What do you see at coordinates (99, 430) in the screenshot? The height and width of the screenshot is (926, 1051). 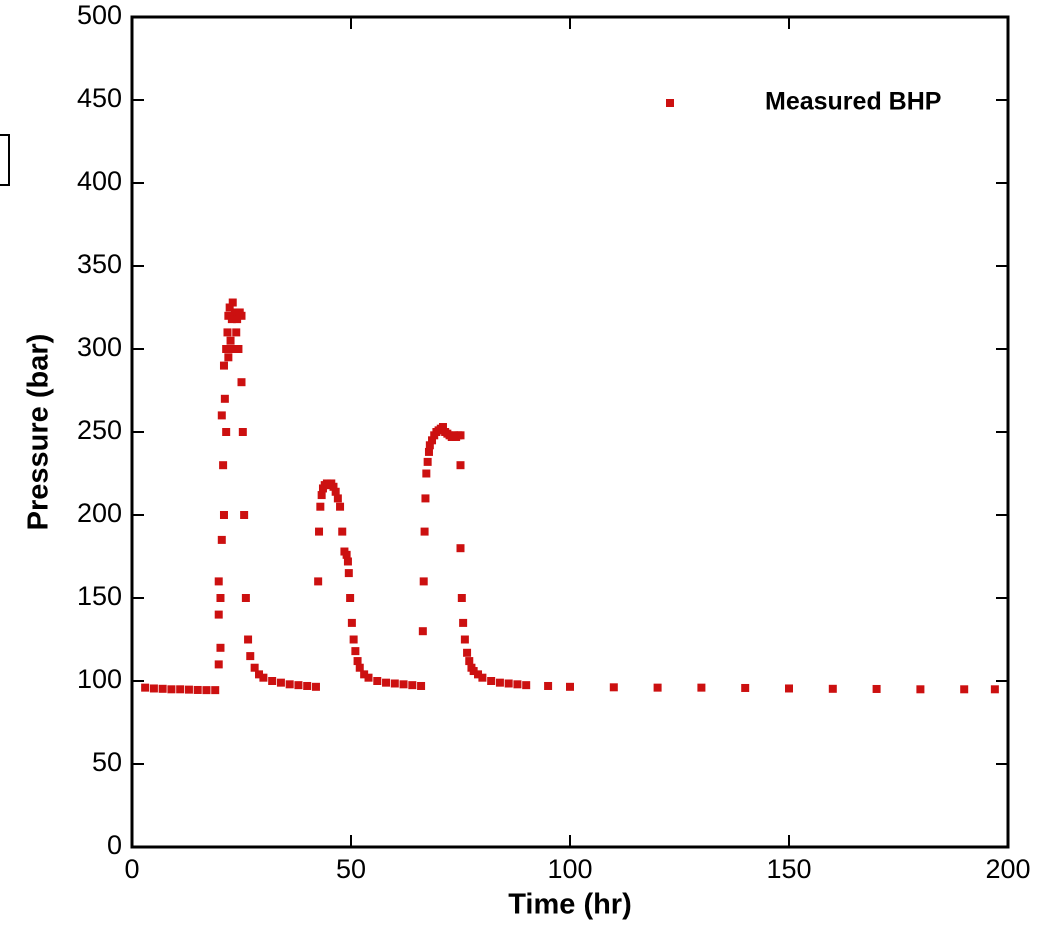 I see `y-tick-label: 250` at bounding box center [99, 430].